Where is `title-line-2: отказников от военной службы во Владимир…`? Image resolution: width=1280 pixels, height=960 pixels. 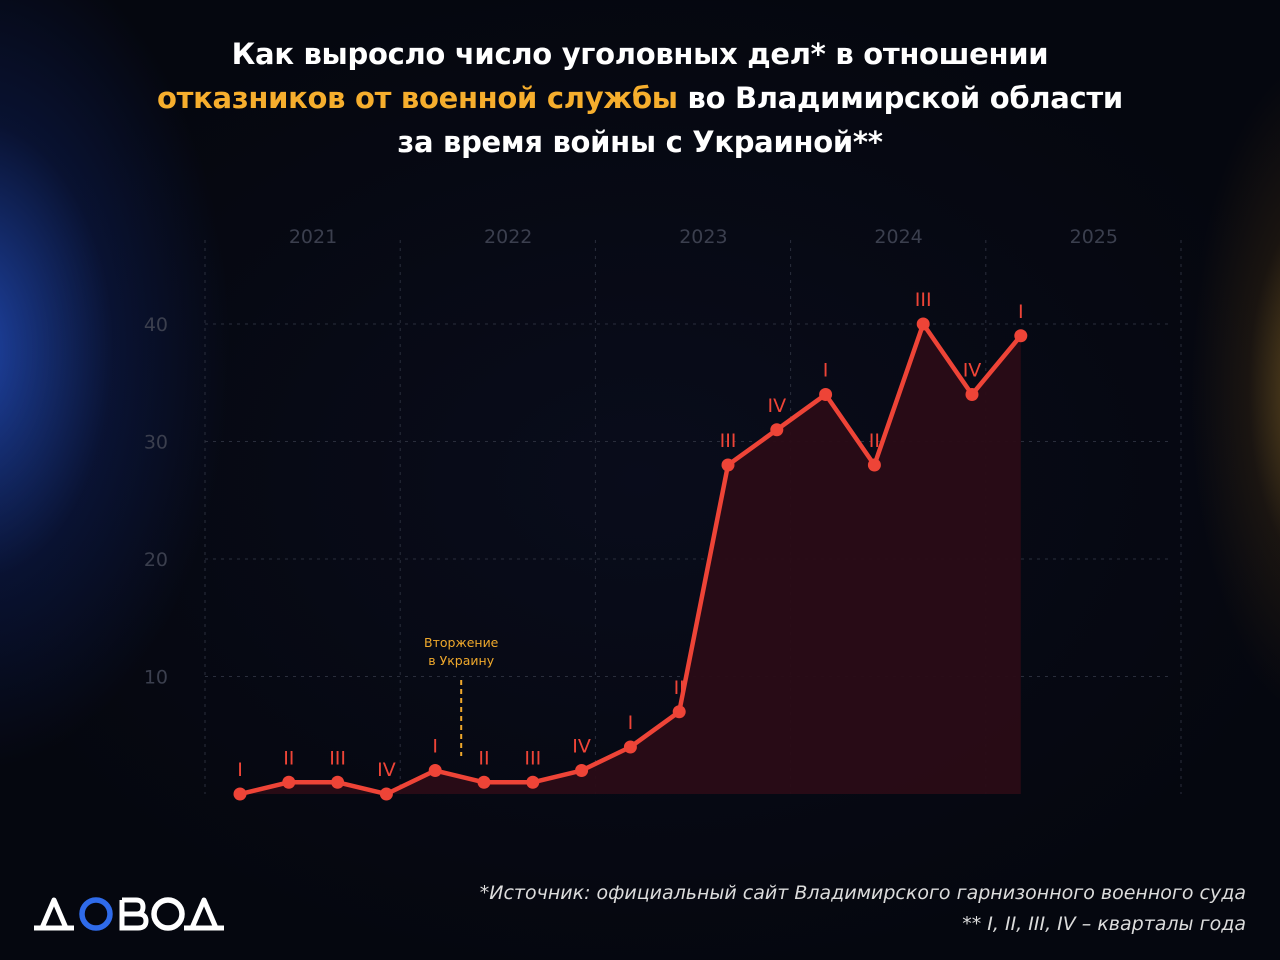 title-line-2: отказников от военной службы во Владимир… is located at coordinates (640, 98).